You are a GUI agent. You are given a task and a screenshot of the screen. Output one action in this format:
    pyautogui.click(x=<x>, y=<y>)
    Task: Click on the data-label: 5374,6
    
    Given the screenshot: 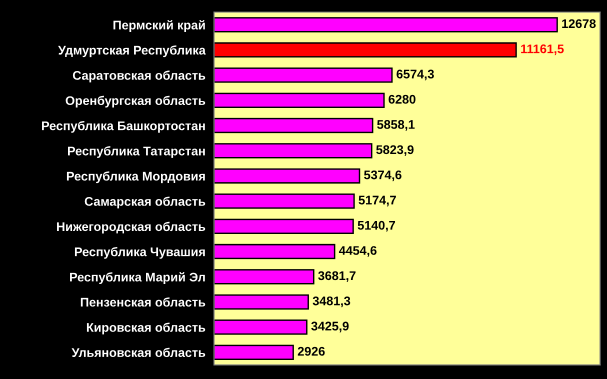 What is the action you would take?
    pyautogui.click(x=383, y=176)
    